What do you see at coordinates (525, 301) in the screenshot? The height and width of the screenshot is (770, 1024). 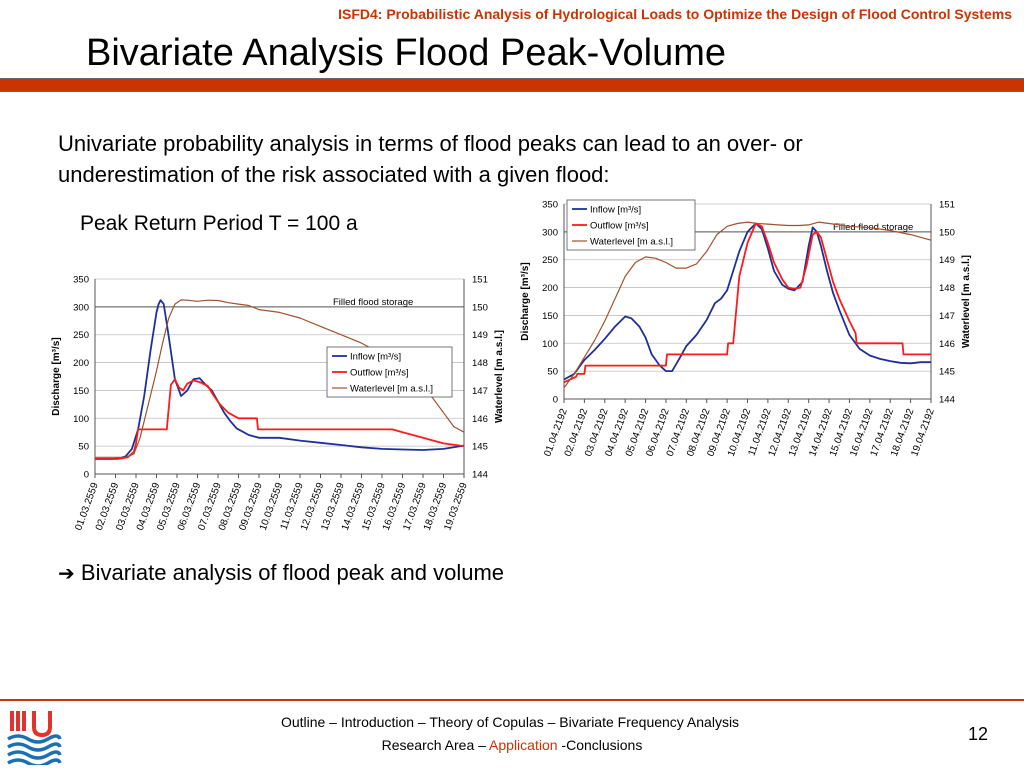 I see `chart-2-y-axis-title: Discharge [m³/s]` at bounding box center [525, 301].